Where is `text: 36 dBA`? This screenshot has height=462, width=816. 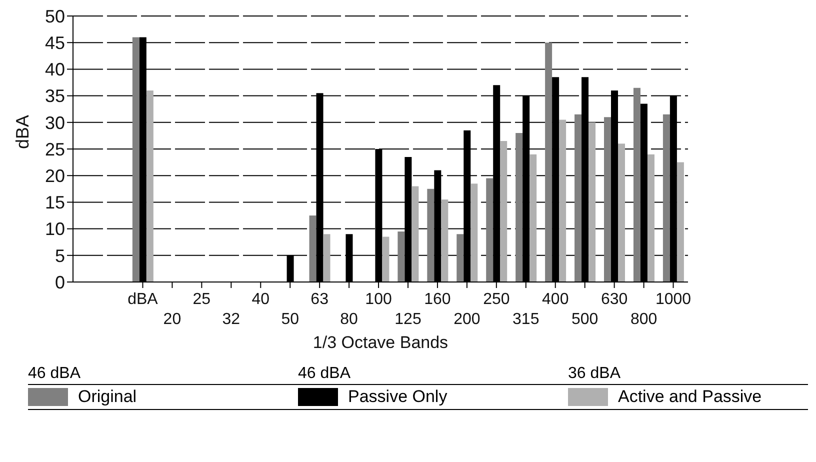 text: 36 dBA is located at coordinates (594, 374).